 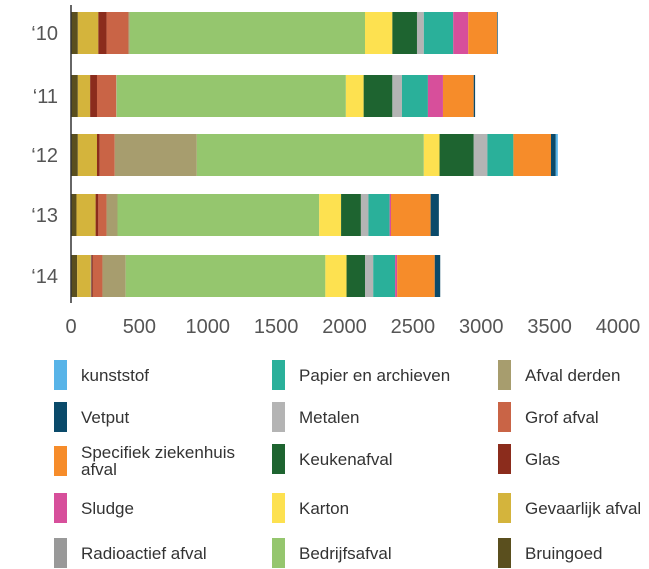 I want to click on legend-item: Bedrijfsafval, so click(x=370, y=553).